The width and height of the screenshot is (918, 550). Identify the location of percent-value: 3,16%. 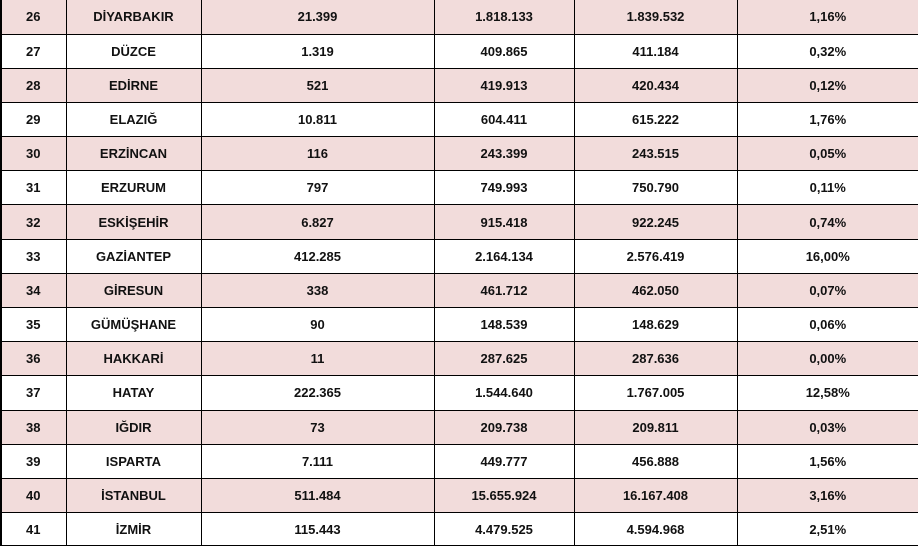
(827, 495).